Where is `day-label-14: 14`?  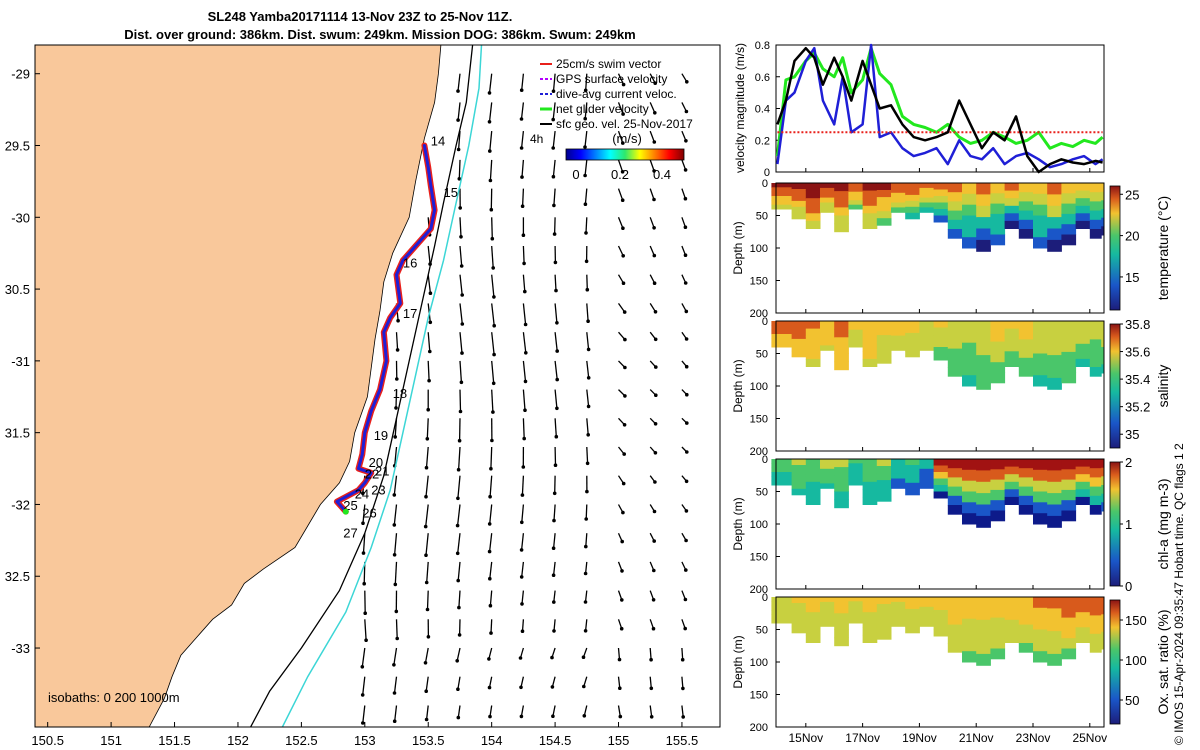
day-label-14: 14 is located at coordinates (438, 141).